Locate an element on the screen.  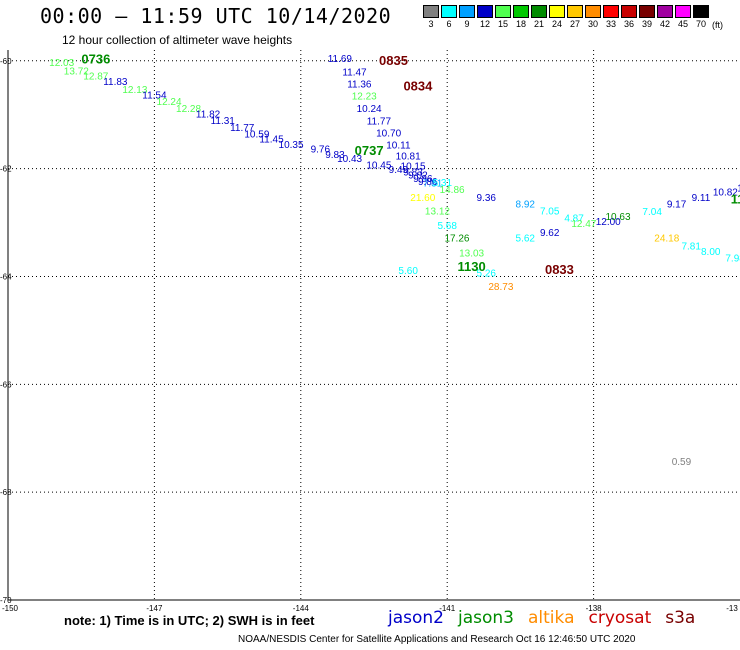
scale-label: 15 is located at coordinates (502, 24).